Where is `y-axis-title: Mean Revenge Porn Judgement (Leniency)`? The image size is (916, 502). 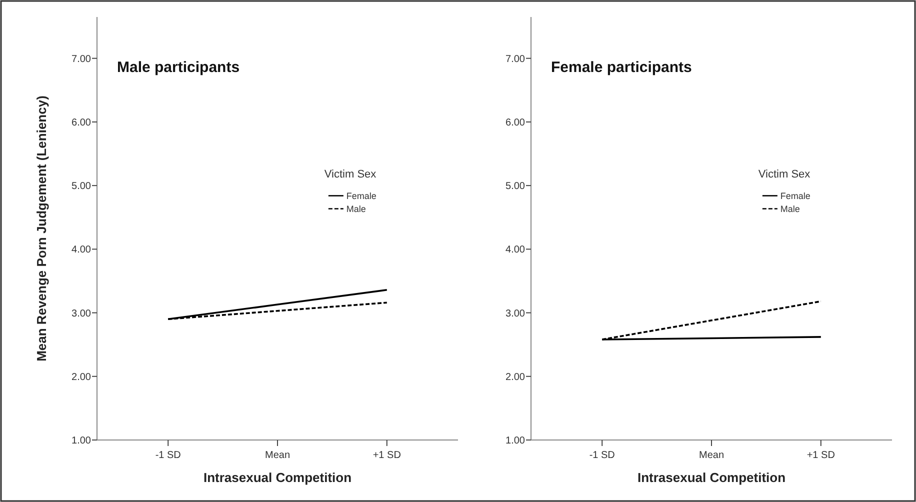
y-axis-title: Mean Revenge Porn Judgement (Leniency) is located at coordinates (41, 229).